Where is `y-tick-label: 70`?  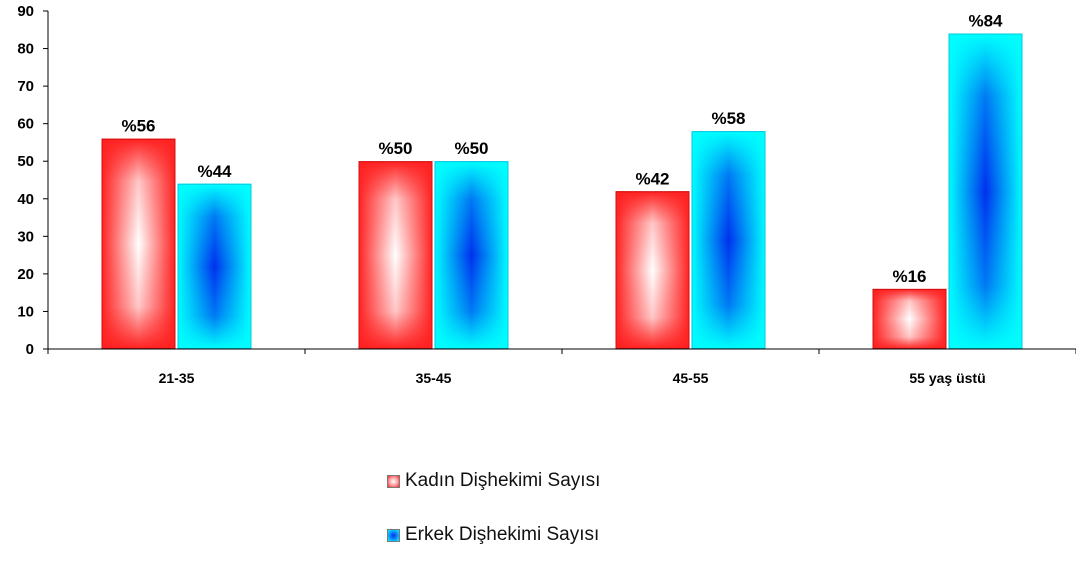 y-tick-label: 70 is located at coordinates (25, 86).